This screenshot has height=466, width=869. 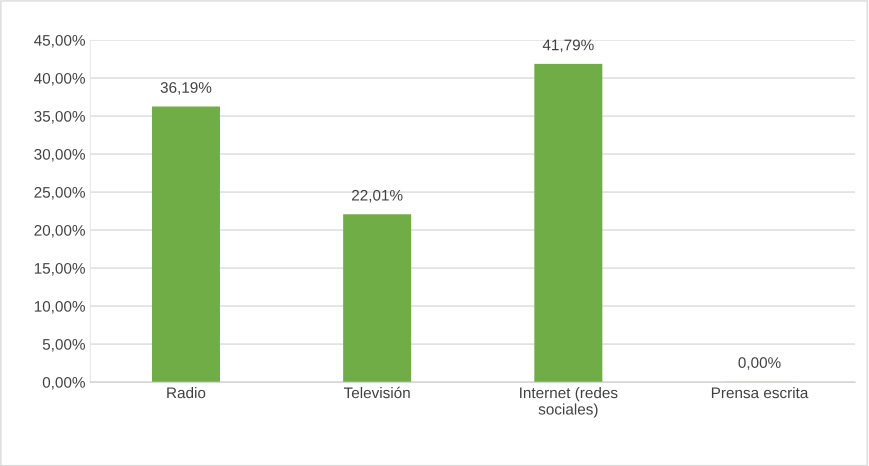 What do you see at coordinates (59, 193) in the screenshot?
I see `y-tick-label: 25,00%` at bounding box center [59, 193].